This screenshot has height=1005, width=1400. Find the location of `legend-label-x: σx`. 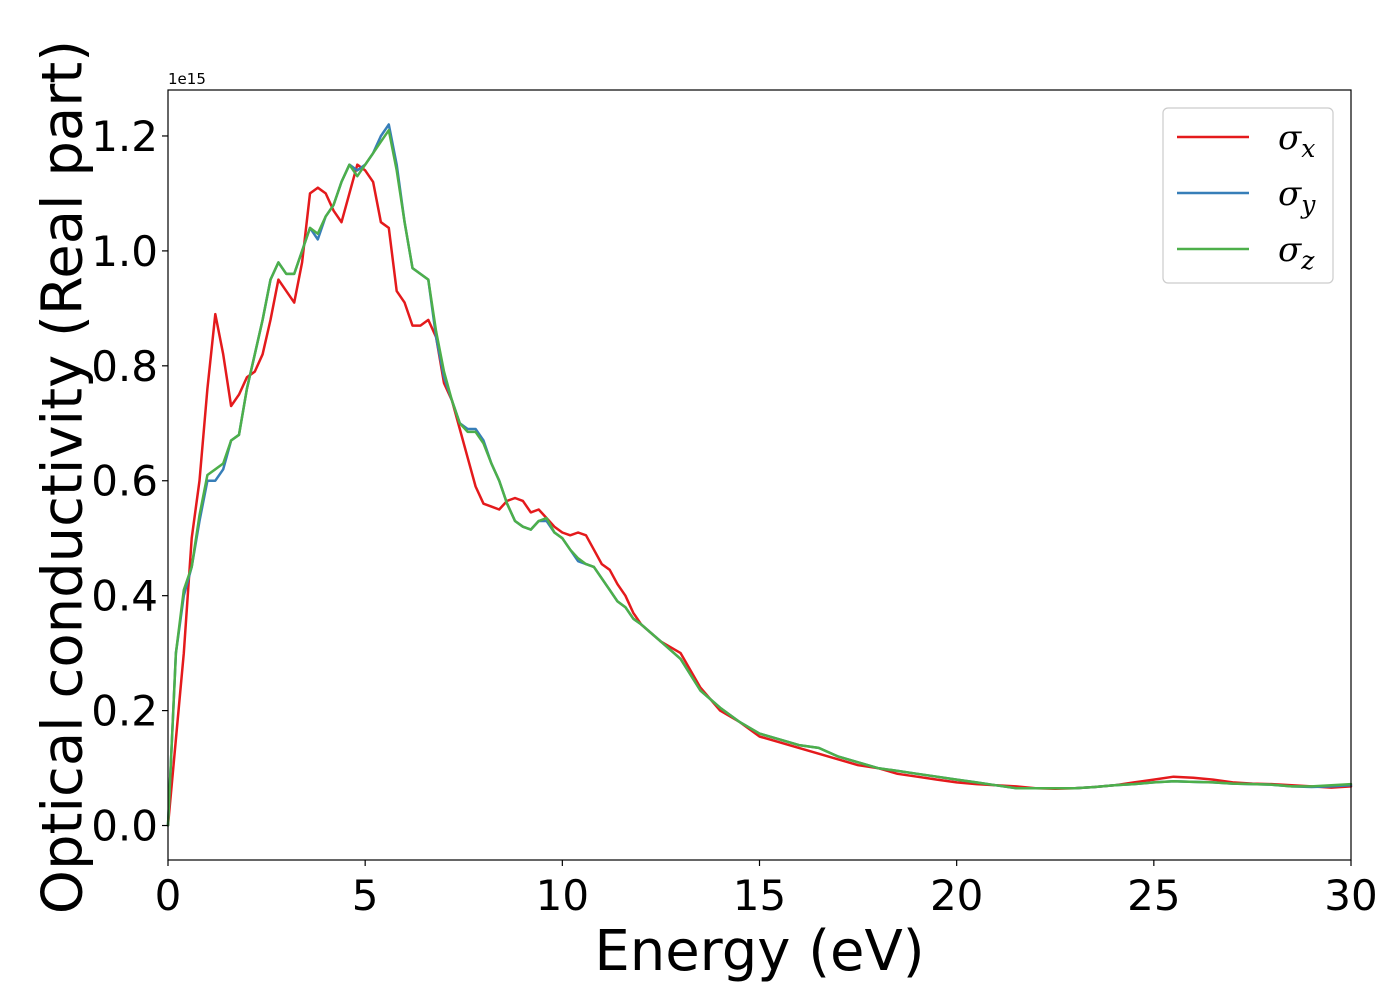

legend-label-x: σx is located at coordinates (1296, 140).